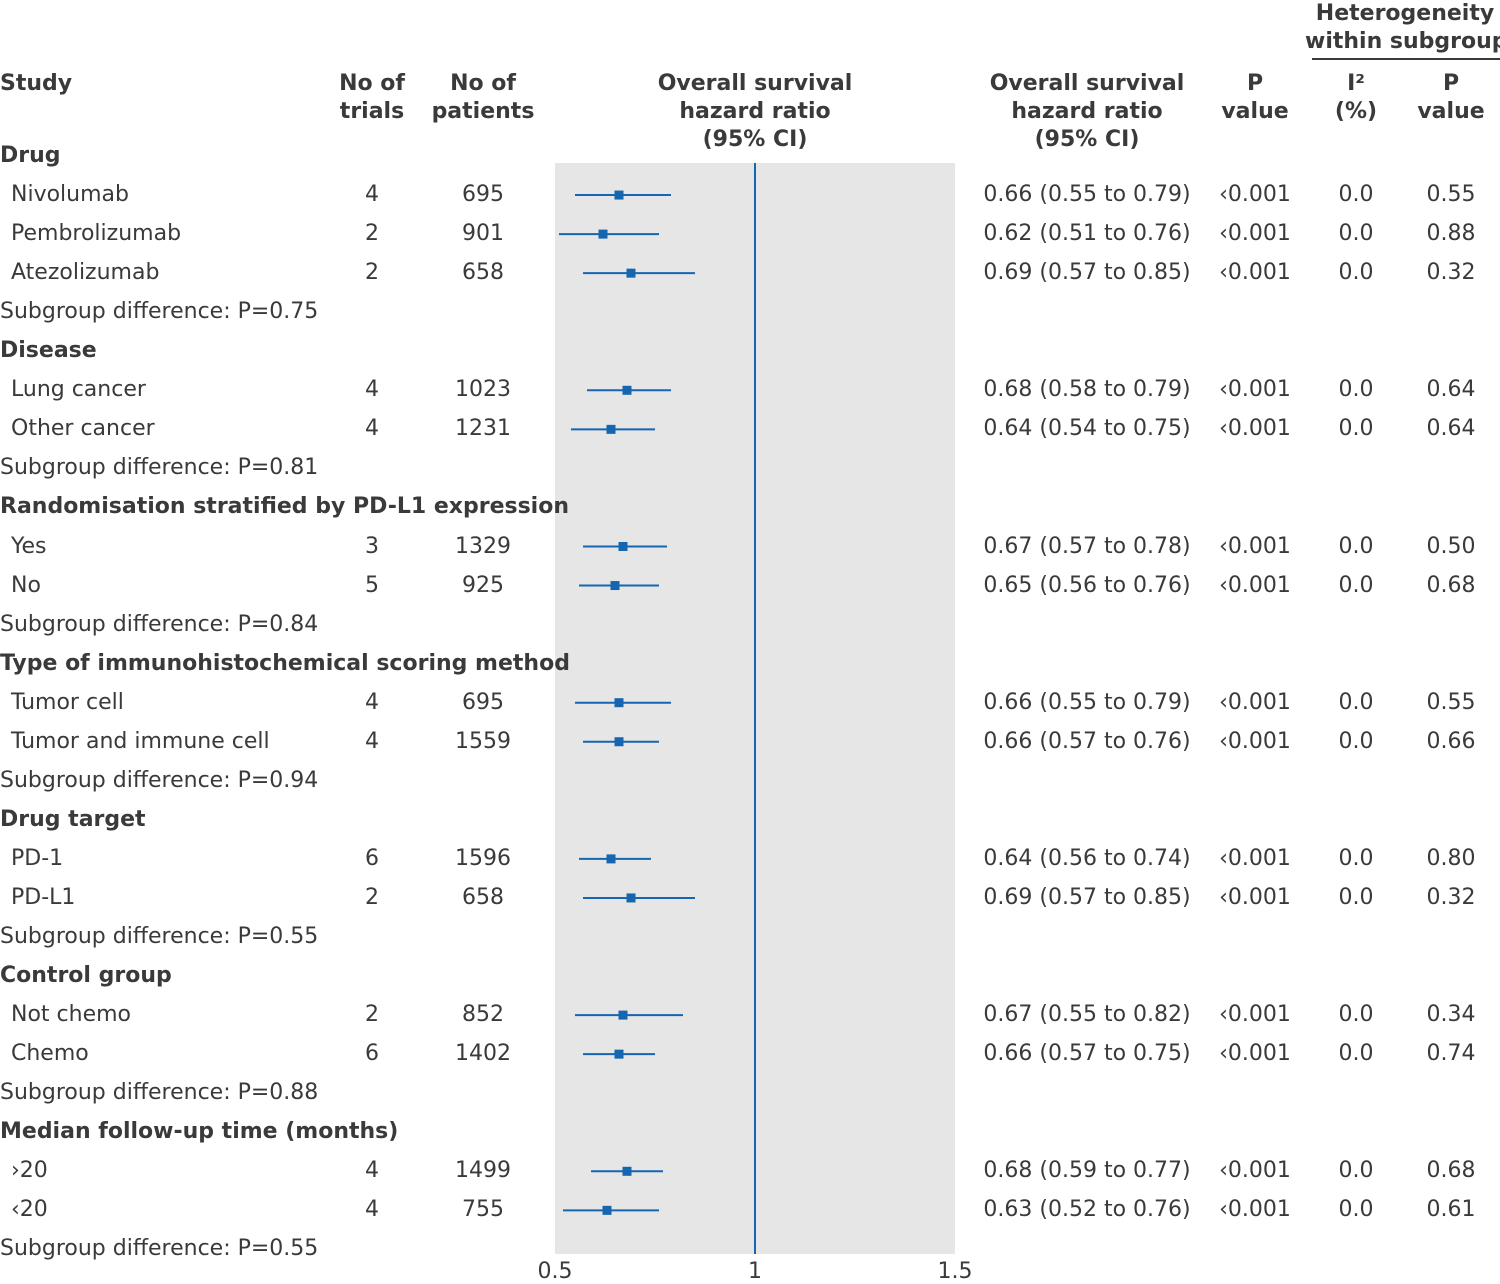  What do you see at coordinates (483, 858) in the screenshot?
I see `patients-count: 1596` at bounding box center [483, 858].